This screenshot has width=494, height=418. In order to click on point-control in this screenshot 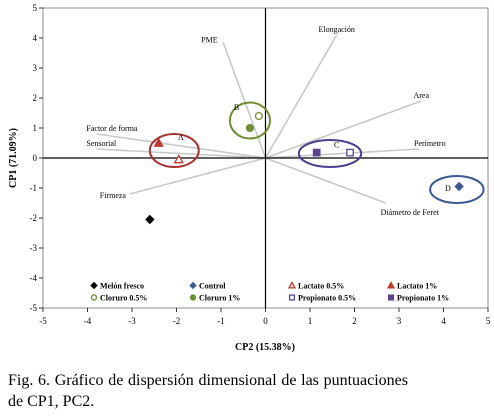, I will do `click(459, 186)`.